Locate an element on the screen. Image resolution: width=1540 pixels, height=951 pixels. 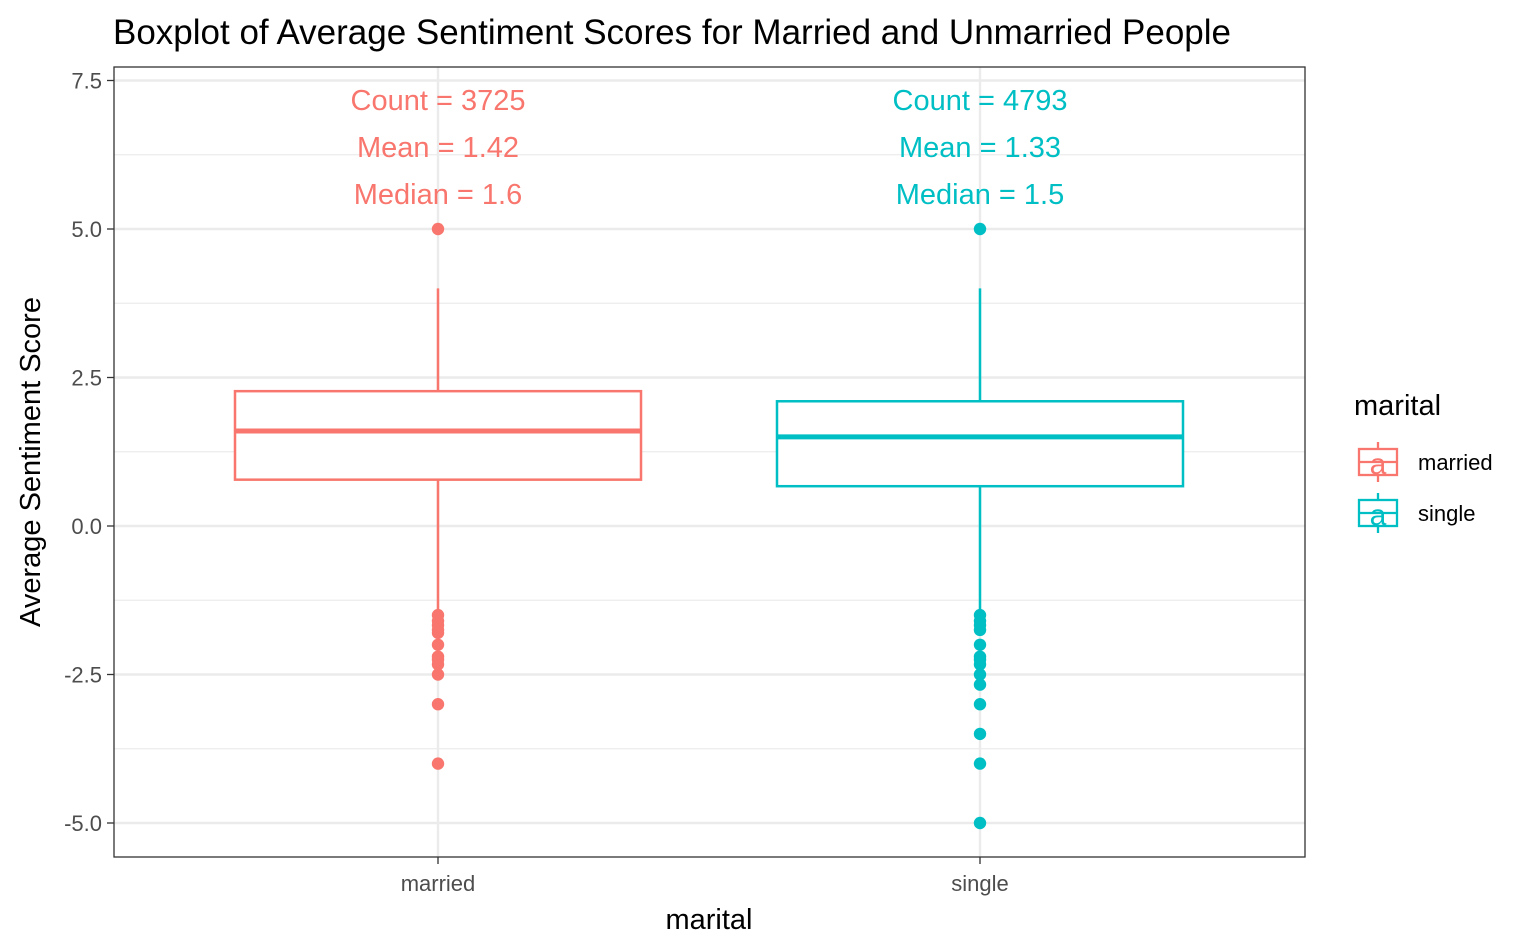
x-tick-label: married is located at coordinates (438, 883).